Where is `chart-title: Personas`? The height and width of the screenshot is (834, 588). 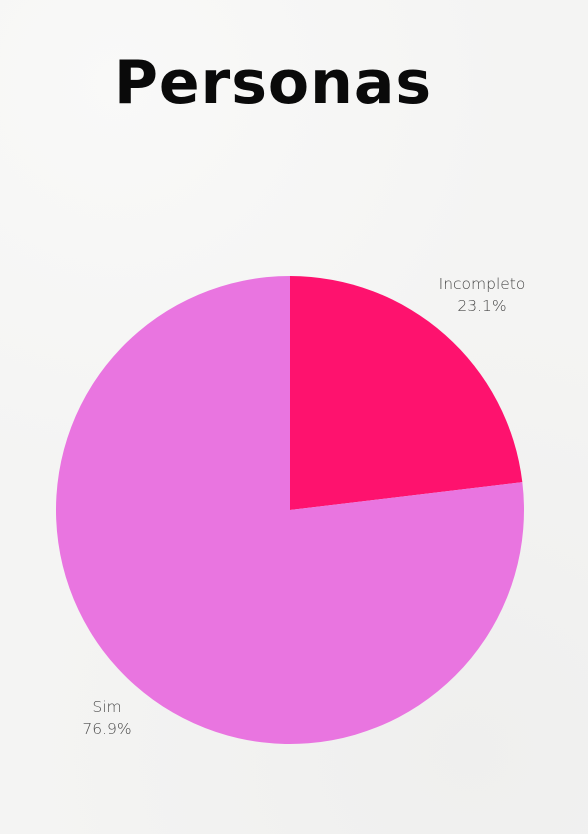 chart-title: Personas is located at coordinates (273, 83).